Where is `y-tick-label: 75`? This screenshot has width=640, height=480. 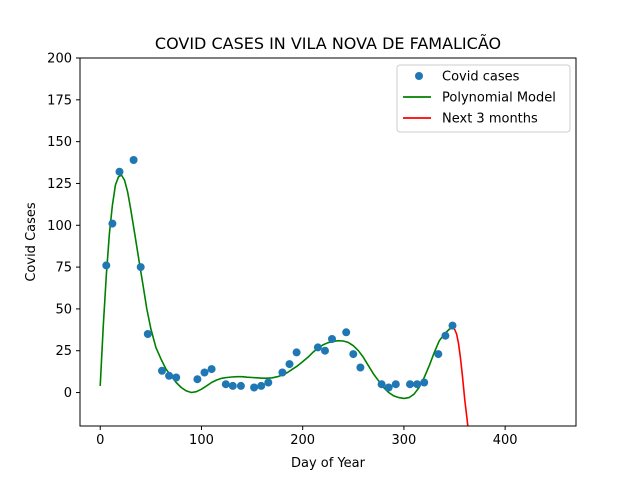
y-tick-label: 75 is located at coordinates (63, 268).